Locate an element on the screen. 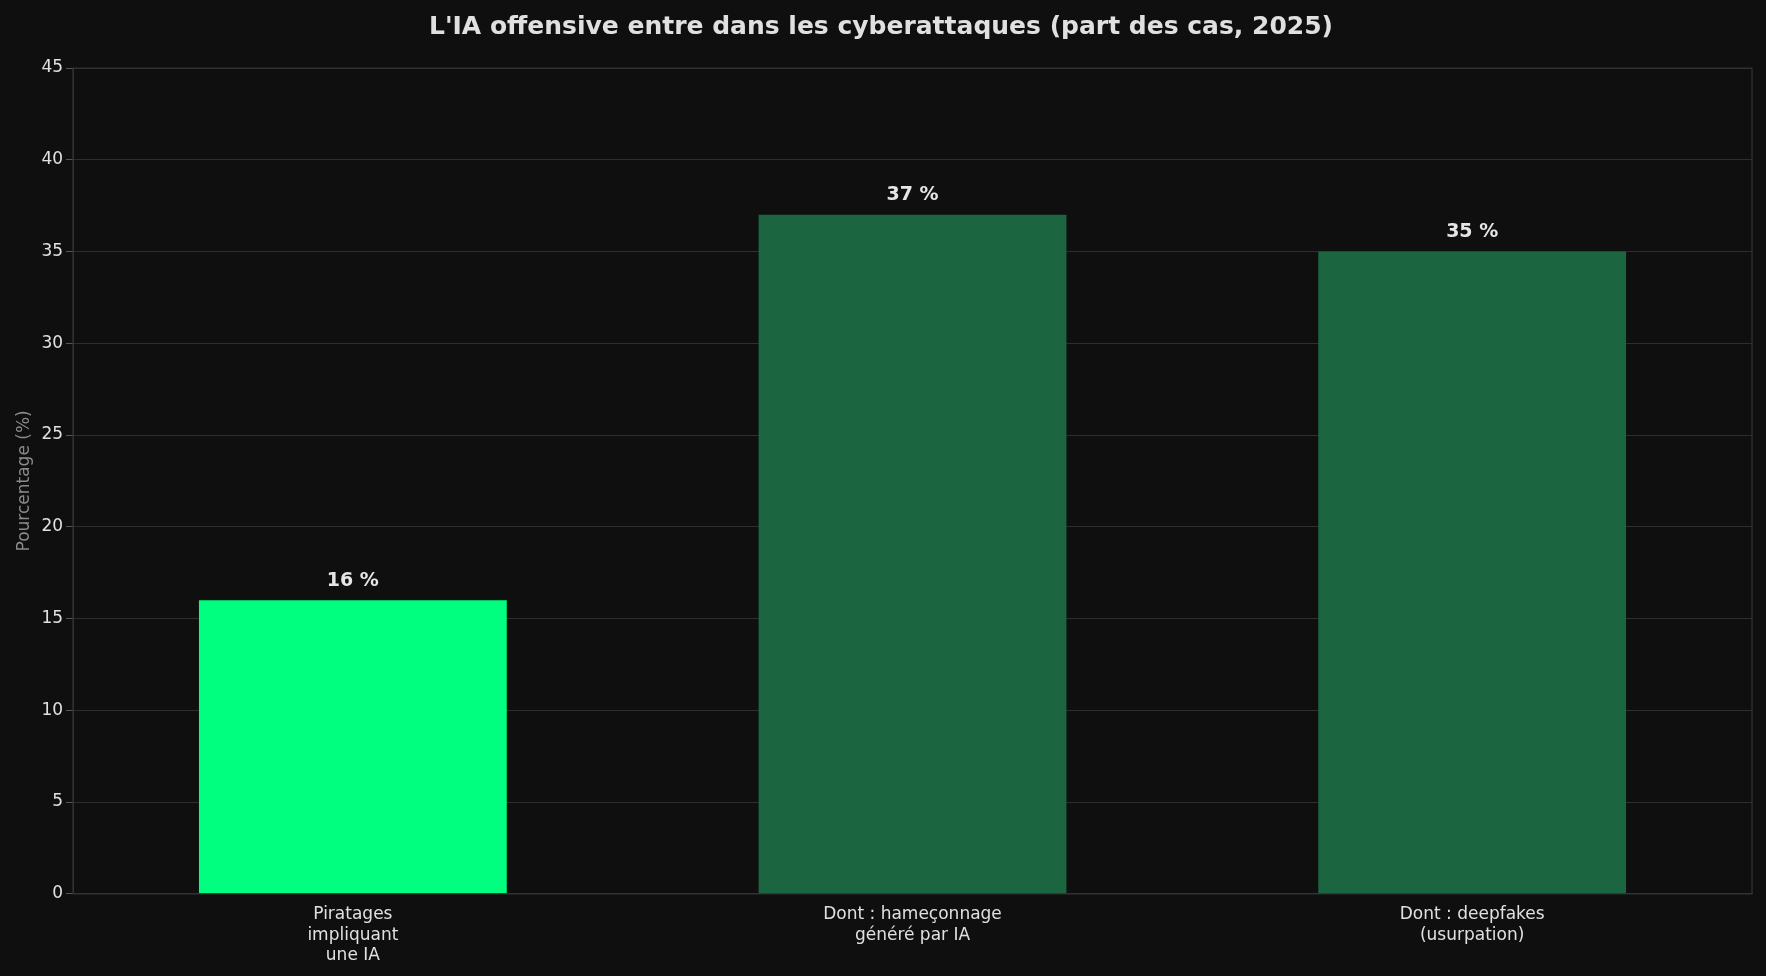  y-tick-label: 25 is located at coordinates (52, 433).